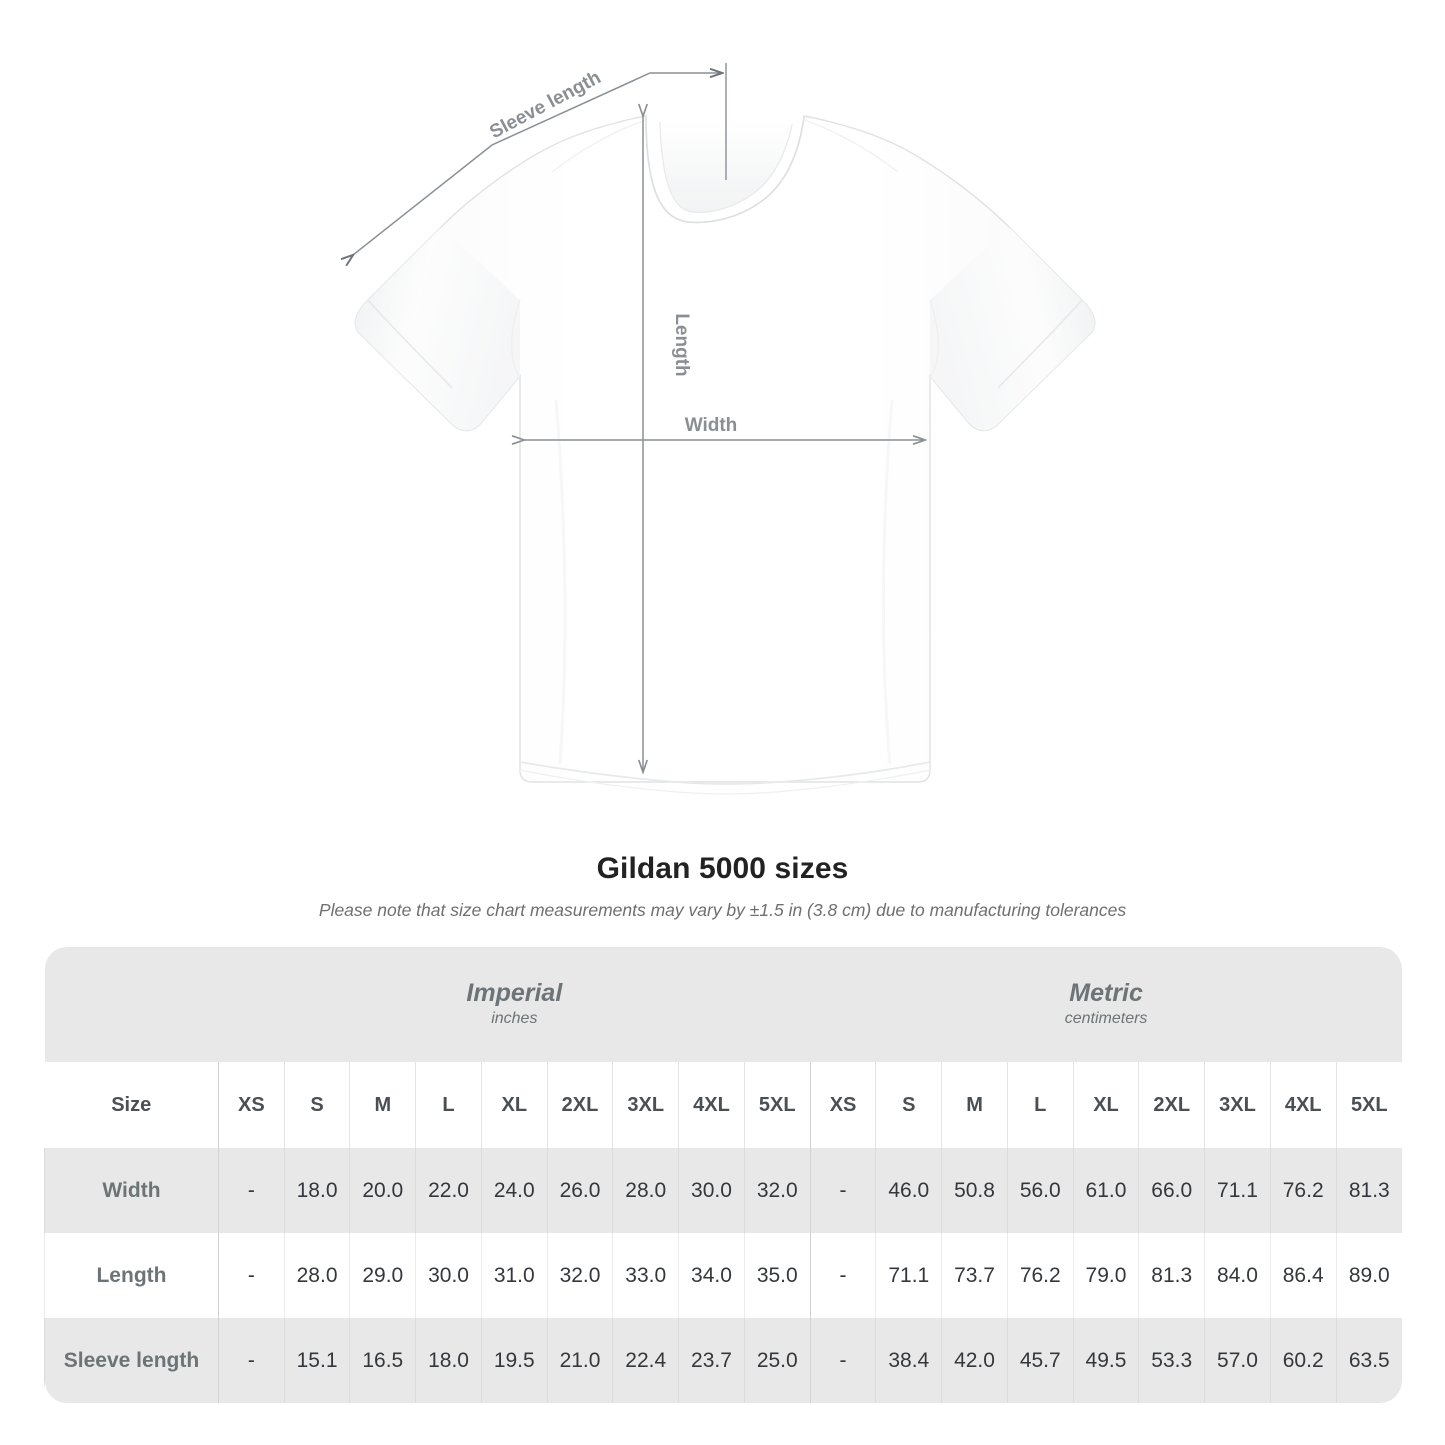  I want to click on cell-length-met-l: 76.2, so click(1040, 1275).